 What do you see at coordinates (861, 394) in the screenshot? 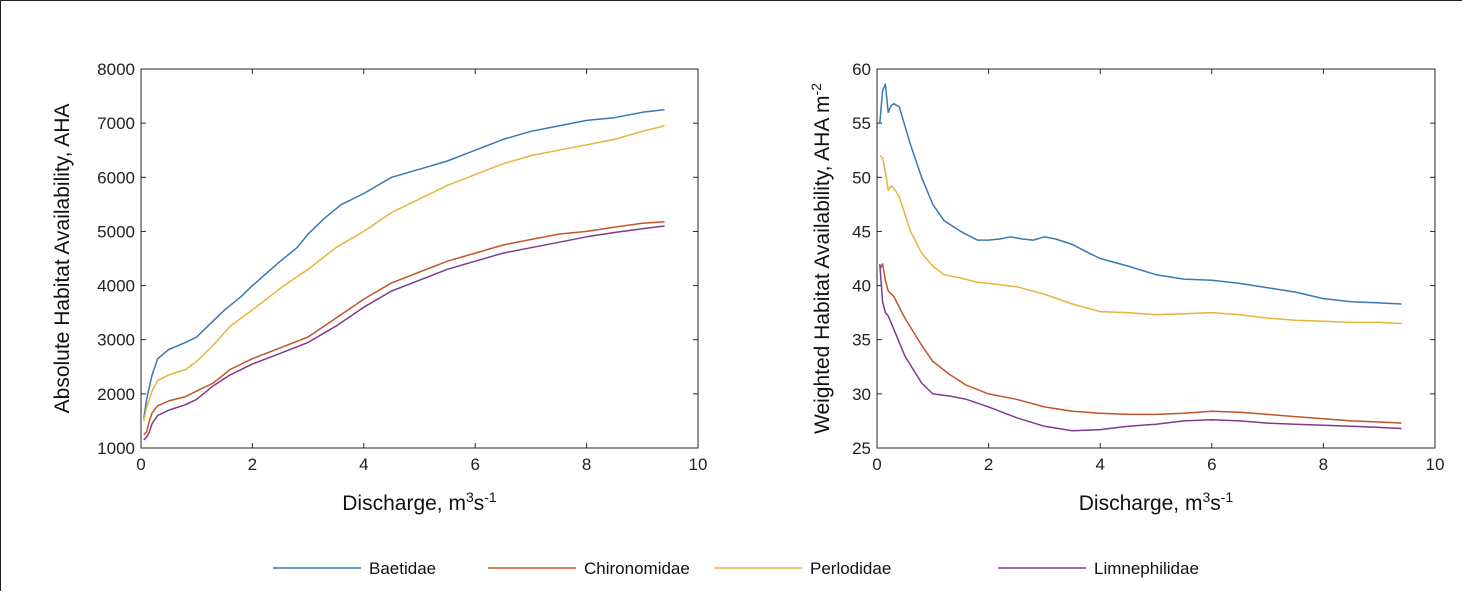
I see `y-tick-label: 30` at bounding box center [861, 394].